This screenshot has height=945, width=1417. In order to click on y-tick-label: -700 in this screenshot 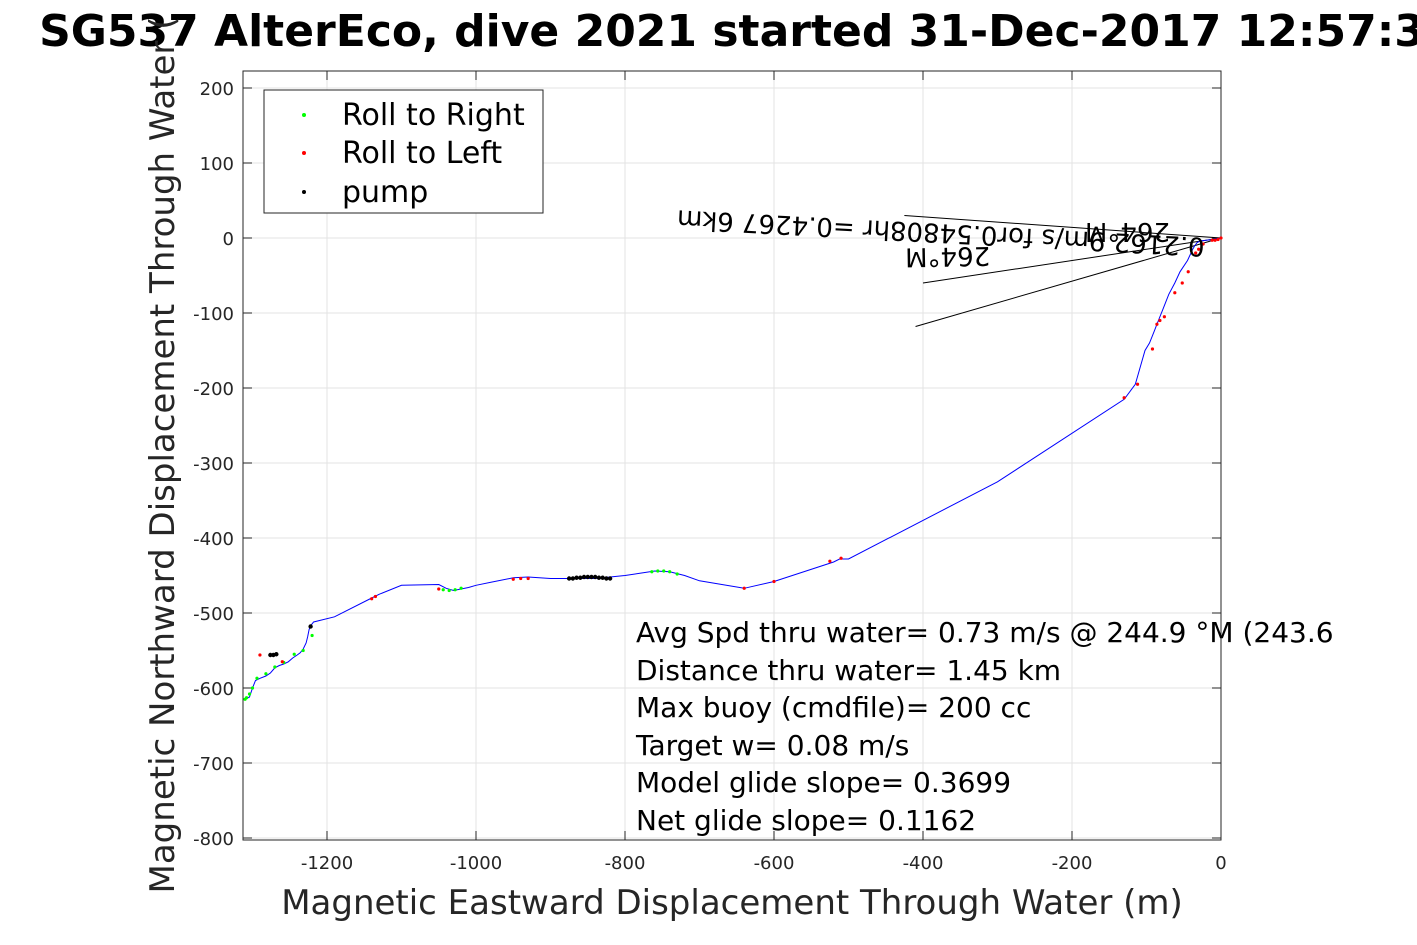, I will do `click(213, 764)`.